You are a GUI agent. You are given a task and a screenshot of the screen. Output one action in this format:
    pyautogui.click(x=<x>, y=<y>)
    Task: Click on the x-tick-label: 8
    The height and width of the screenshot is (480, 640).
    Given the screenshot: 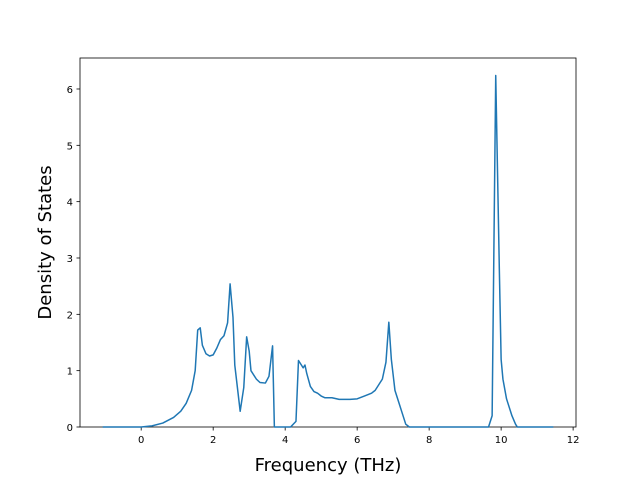 What is the action you would take?
    pyautogui.click(x=429, y=440)
    